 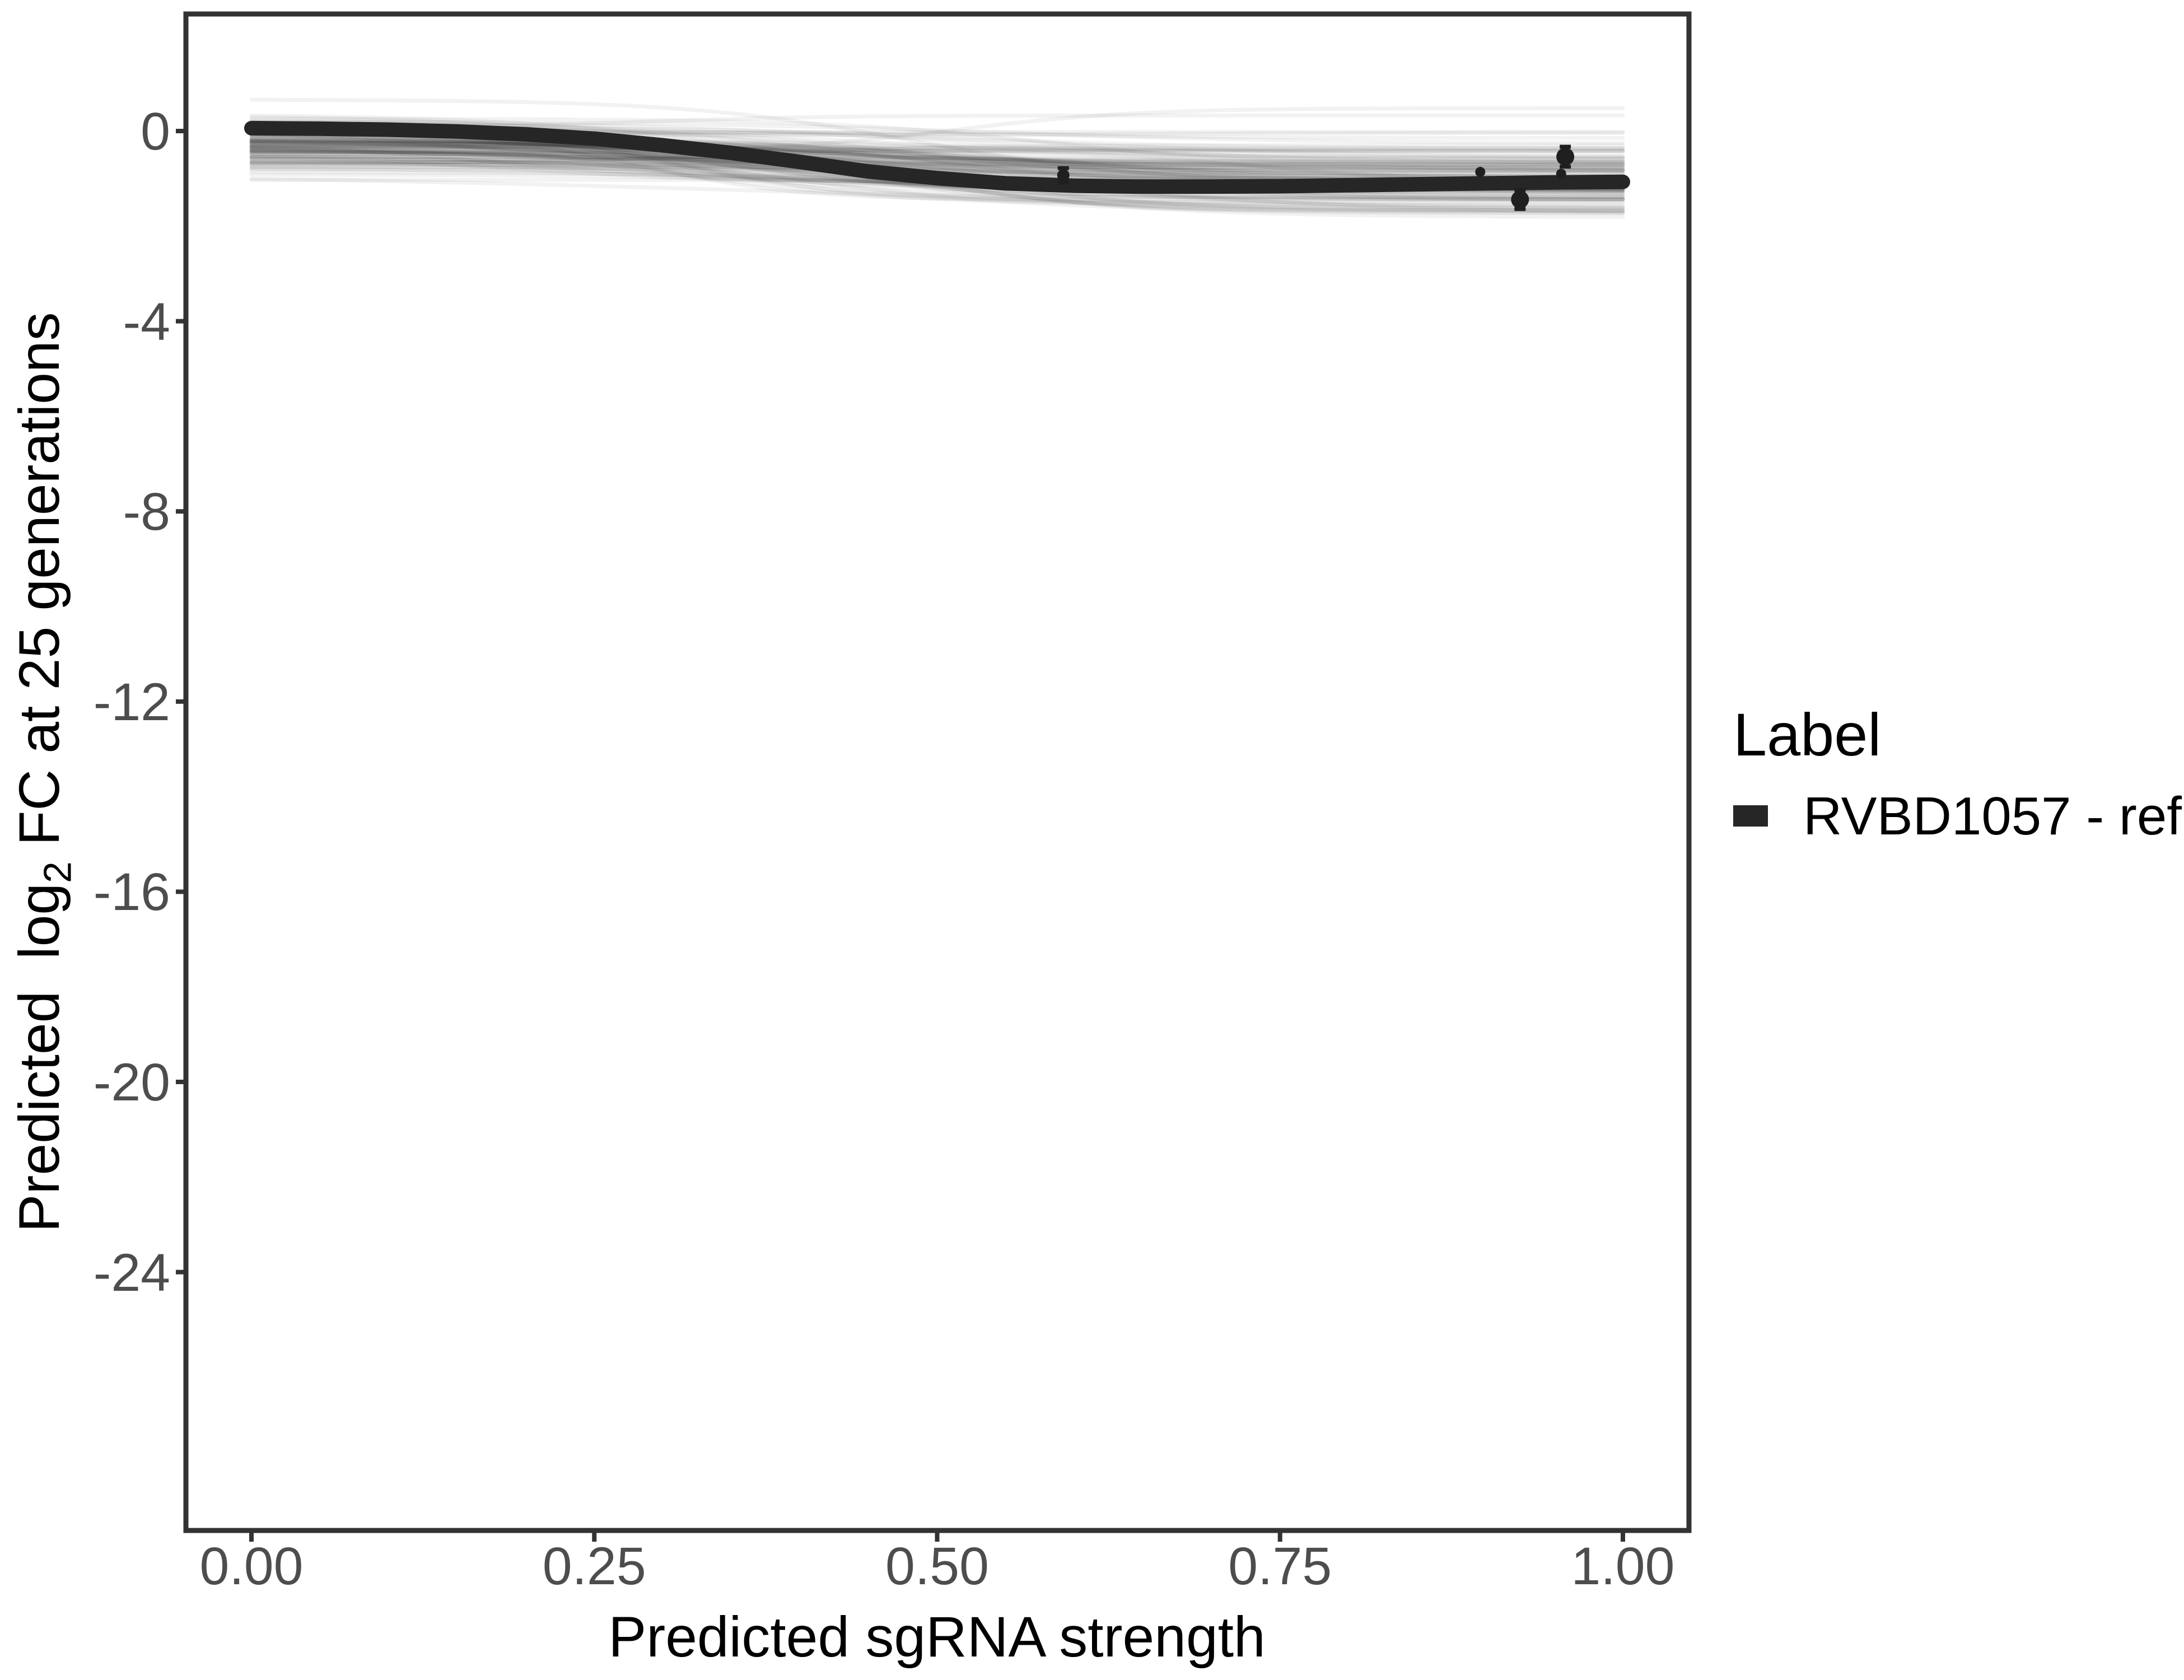 I want to click on y-axis-title: Predicted log2 FC at 25 generations, so click(x=42, y=772).